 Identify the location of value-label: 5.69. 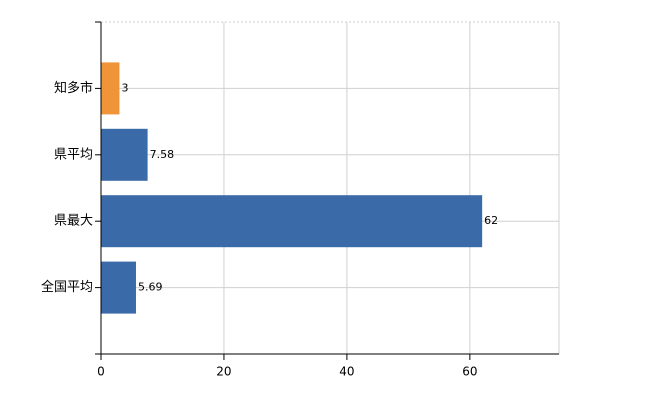
(150, 287).